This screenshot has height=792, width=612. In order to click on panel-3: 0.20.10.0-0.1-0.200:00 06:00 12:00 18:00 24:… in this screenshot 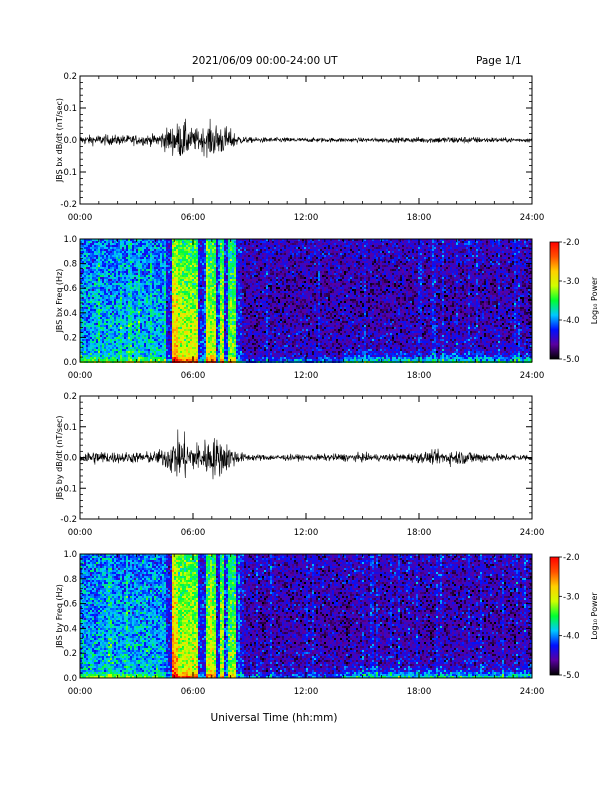, I will do `click(299, 465)`.